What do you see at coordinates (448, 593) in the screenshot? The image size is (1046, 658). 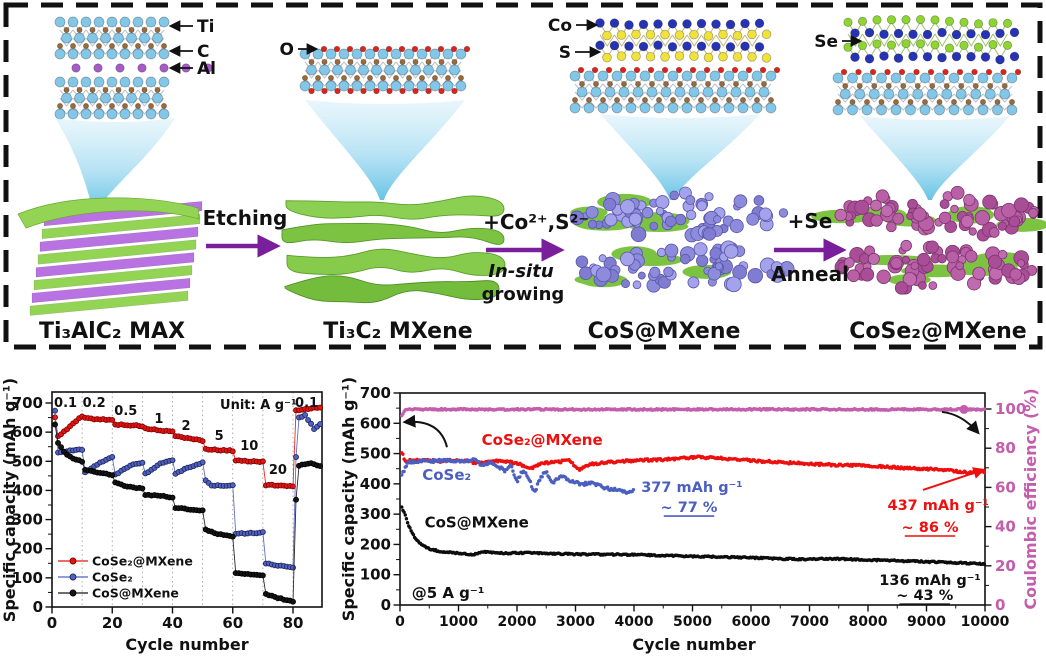 I see `chart-annotation: @5 A g⁻¹` at bounding box center [448, 593].